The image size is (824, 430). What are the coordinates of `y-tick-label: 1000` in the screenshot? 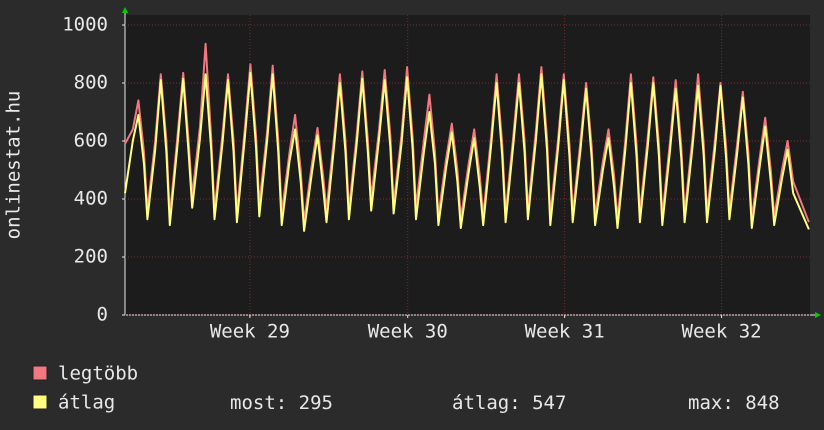 It's located at (85, 25).